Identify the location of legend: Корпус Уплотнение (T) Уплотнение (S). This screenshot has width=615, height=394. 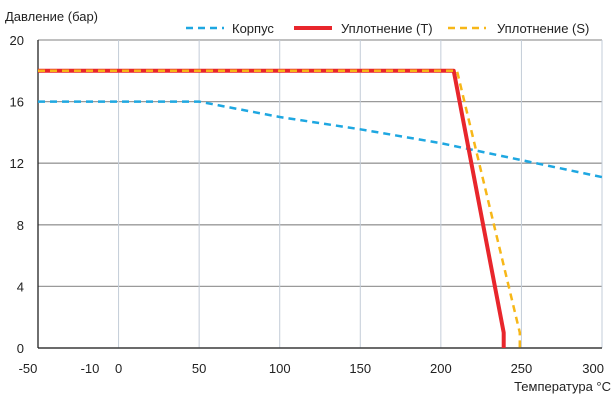
(387, 28).